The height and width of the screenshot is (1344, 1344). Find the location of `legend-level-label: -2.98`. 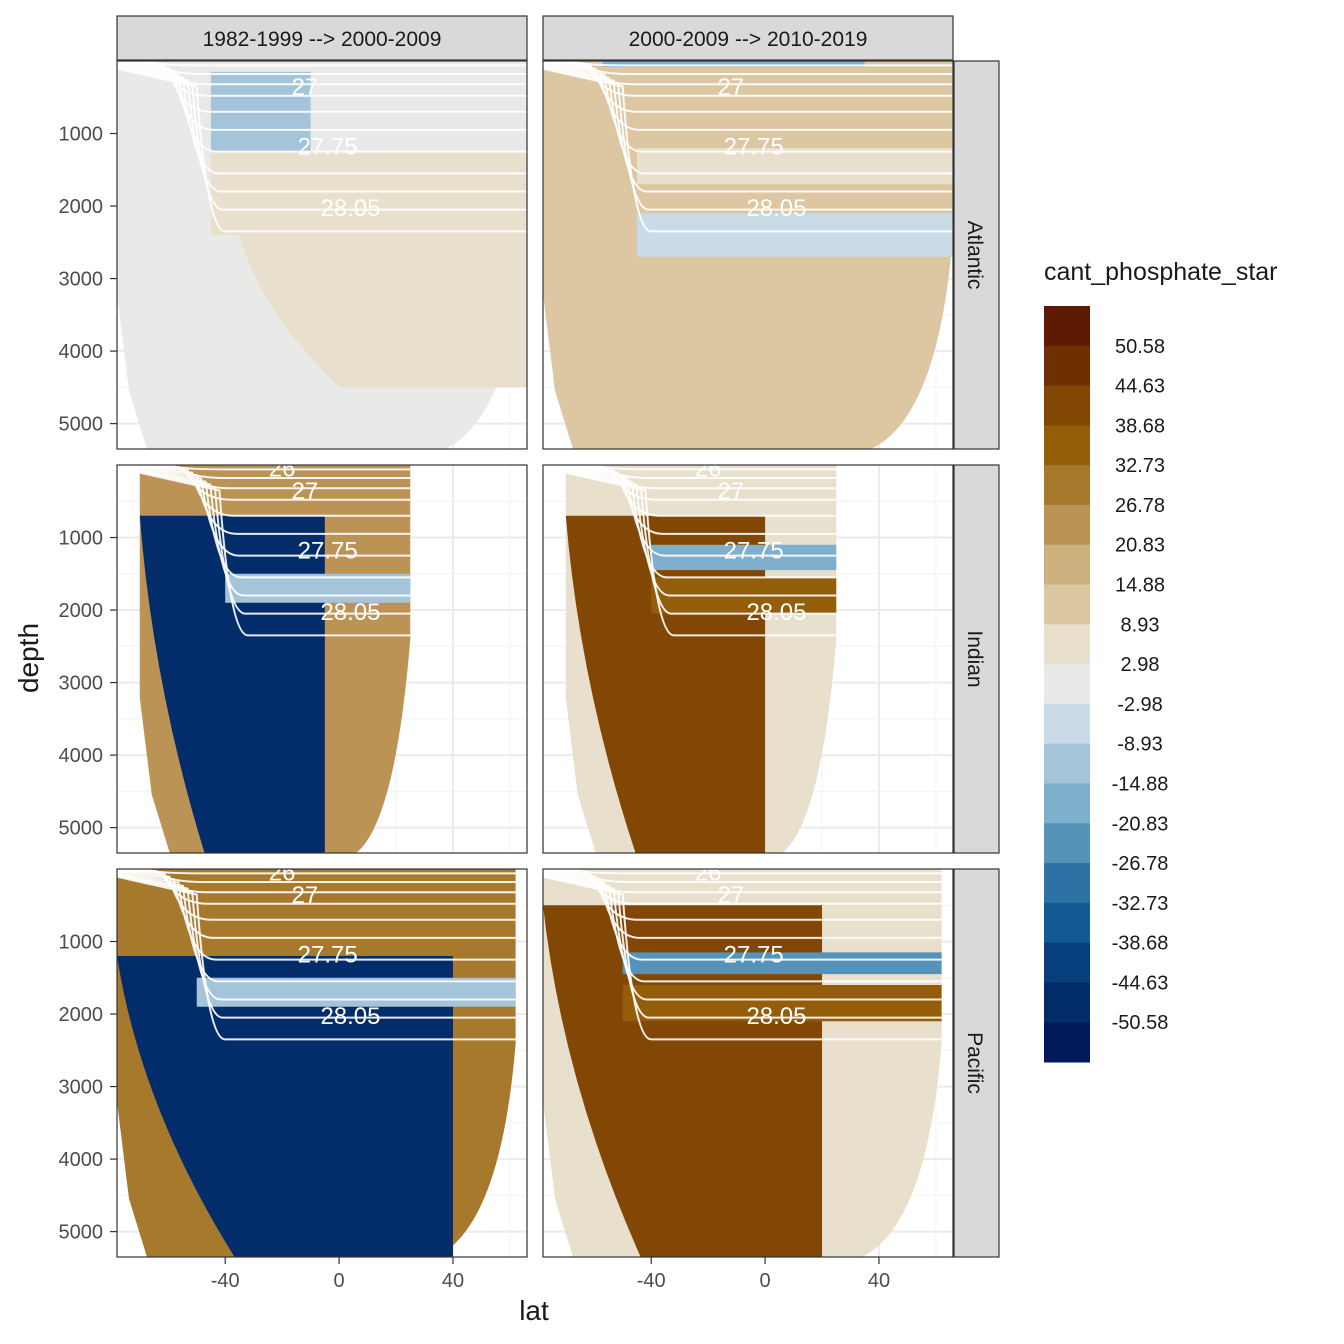

legend-level-label: -2.98 is located at coordinates (1140, 705).